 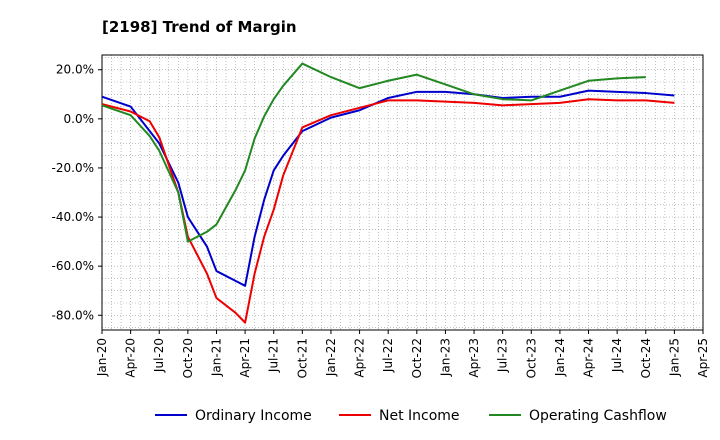 What do you see at coordinates (331, 357) in the screenshot?
I see `x-tick-label: Jan-22` at bounding box center [331, 357].